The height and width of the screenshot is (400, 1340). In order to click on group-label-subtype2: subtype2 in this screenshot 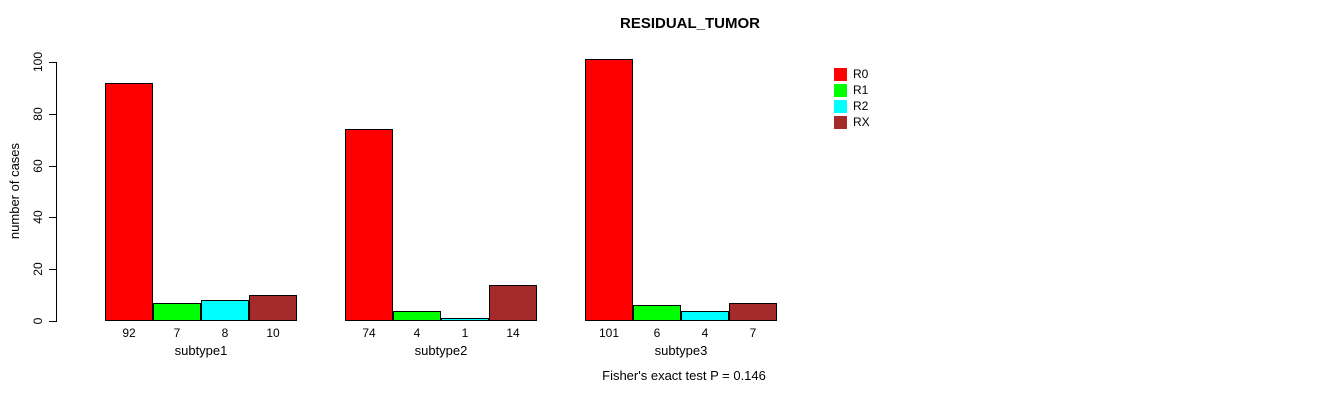, I will do `click(441, 350)`.